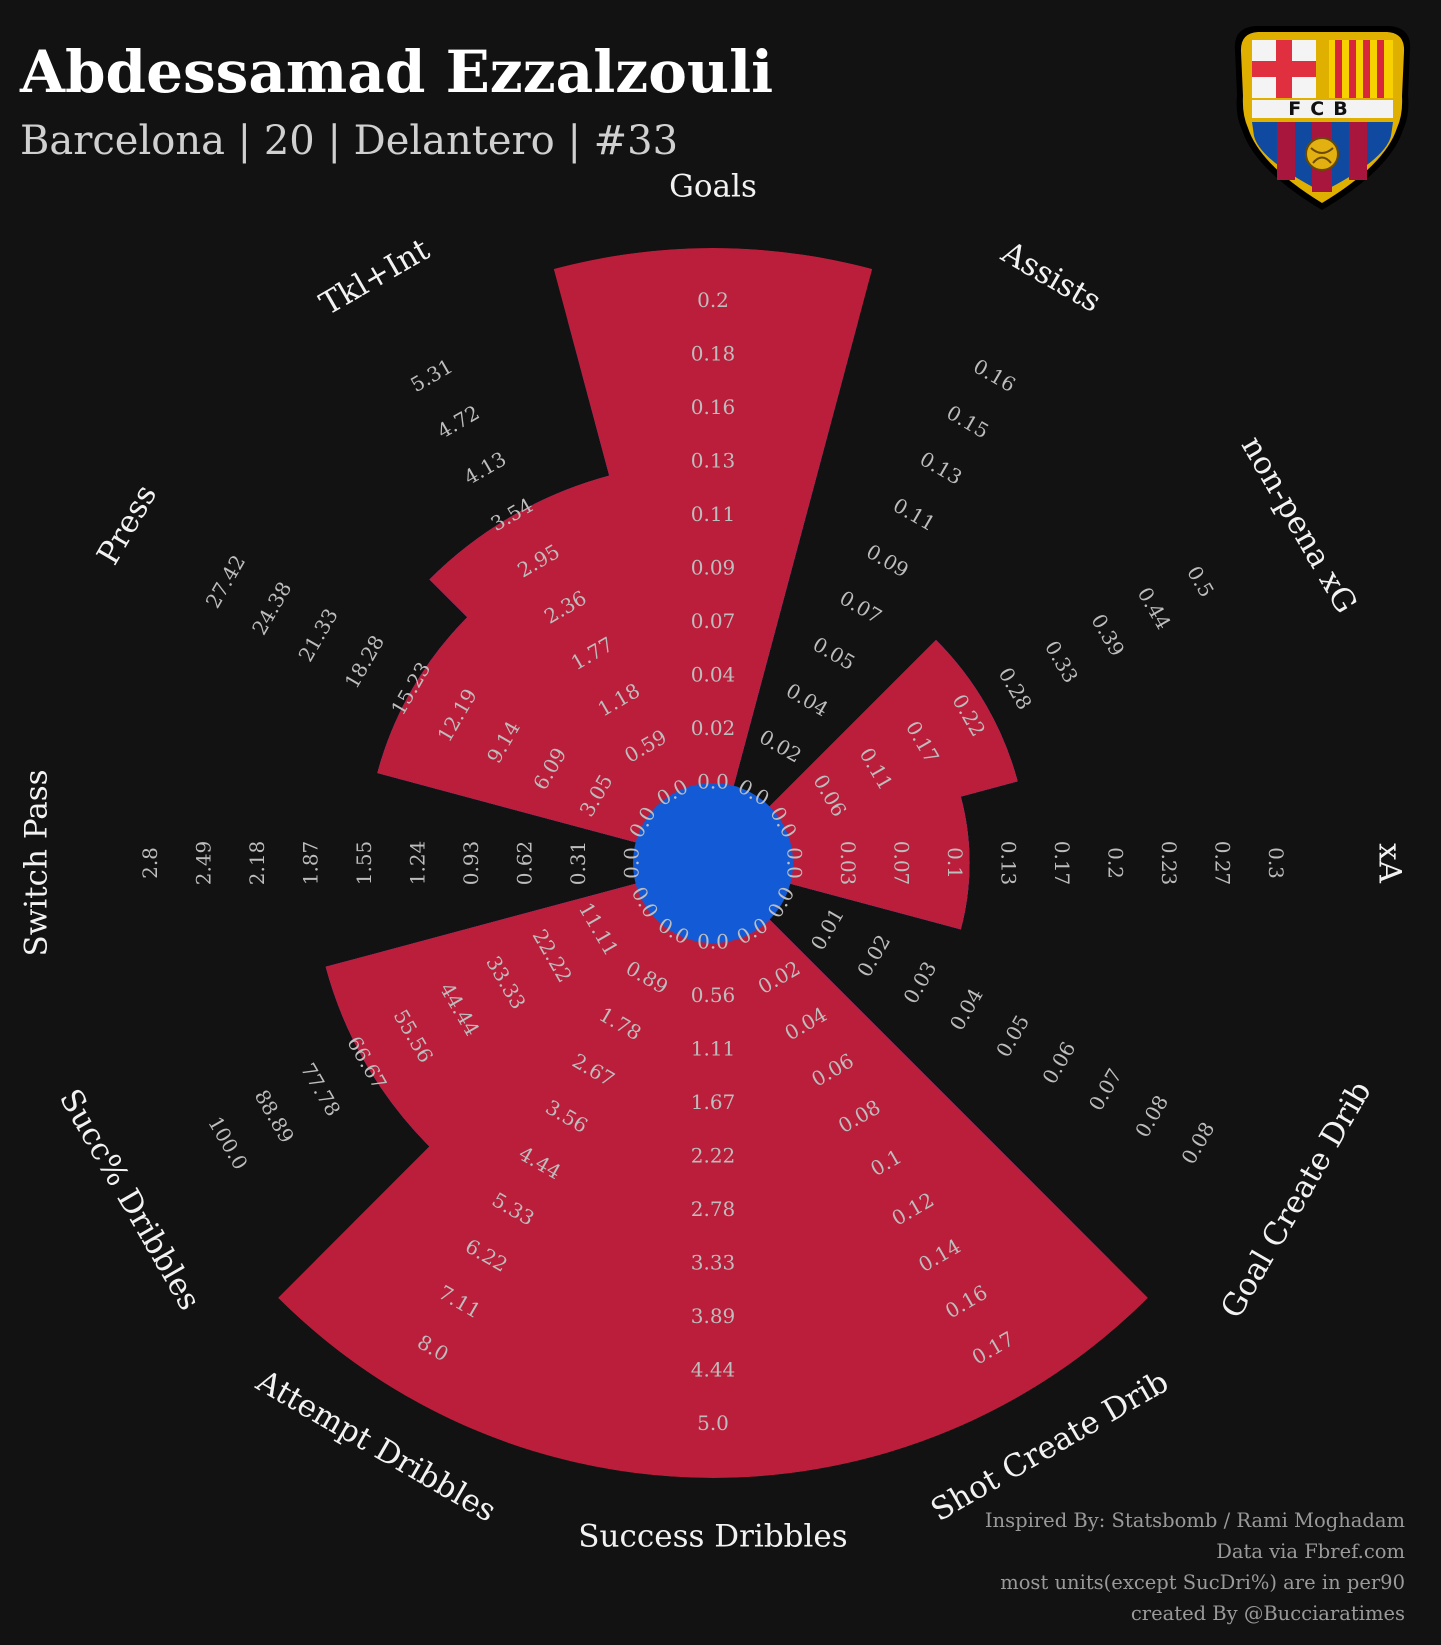  I want to click on tick-non-pena-xg-7: 0.39, so click(1107, 635).